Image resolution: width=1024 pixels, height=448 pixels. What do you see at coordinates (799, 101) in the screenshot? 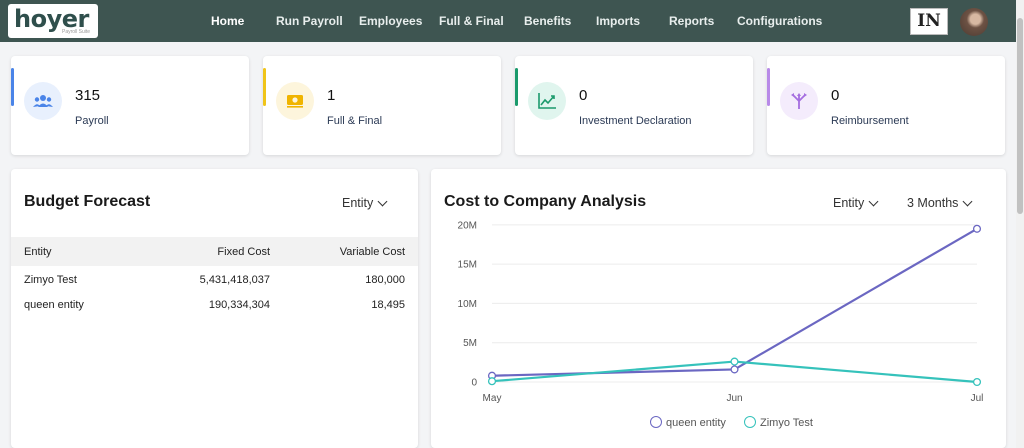
I see `split-arrows-icon` at bounding box center [799, 101].